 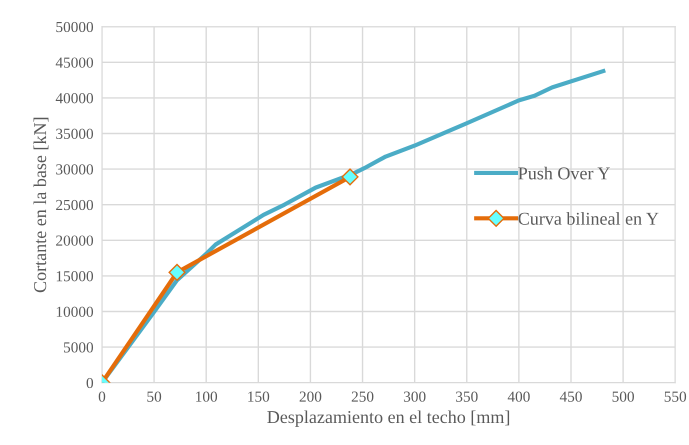 I want to click on y-tick-label: 5000, so click(x=79, y=347).